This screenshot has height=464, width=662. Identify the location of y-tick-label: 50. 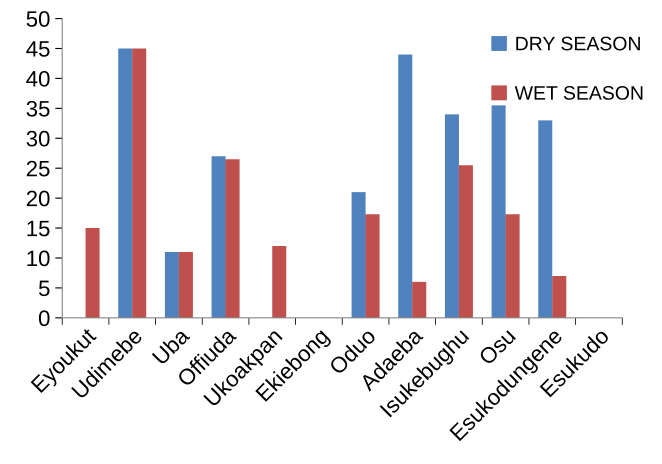
(38, 19).